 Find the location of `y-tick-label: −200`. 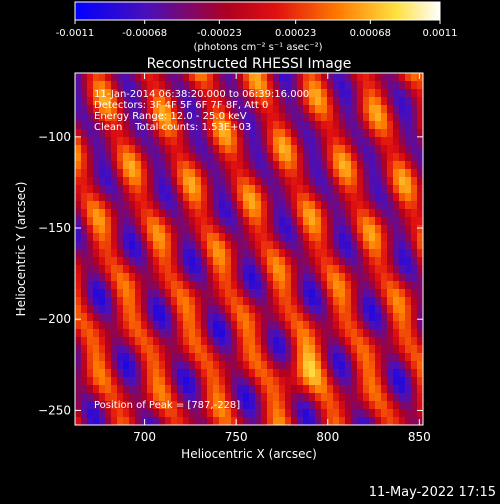

y-tick-label: −200 is located at coordinates (54, 319).